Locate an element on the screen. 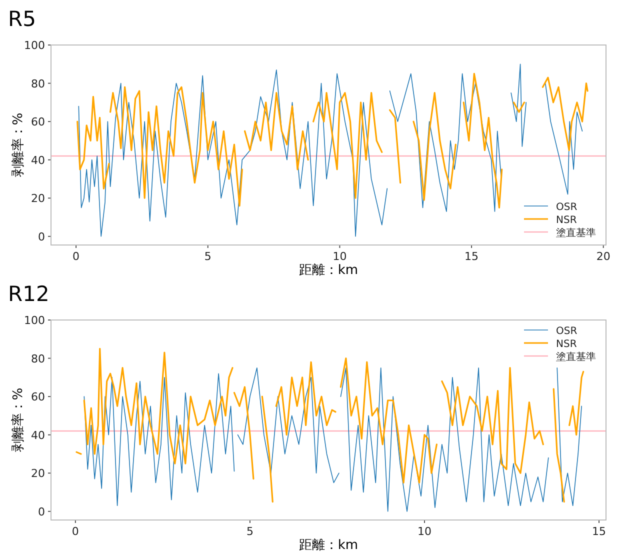  x-tick-label: 20 is located at coordinates (603, 256).